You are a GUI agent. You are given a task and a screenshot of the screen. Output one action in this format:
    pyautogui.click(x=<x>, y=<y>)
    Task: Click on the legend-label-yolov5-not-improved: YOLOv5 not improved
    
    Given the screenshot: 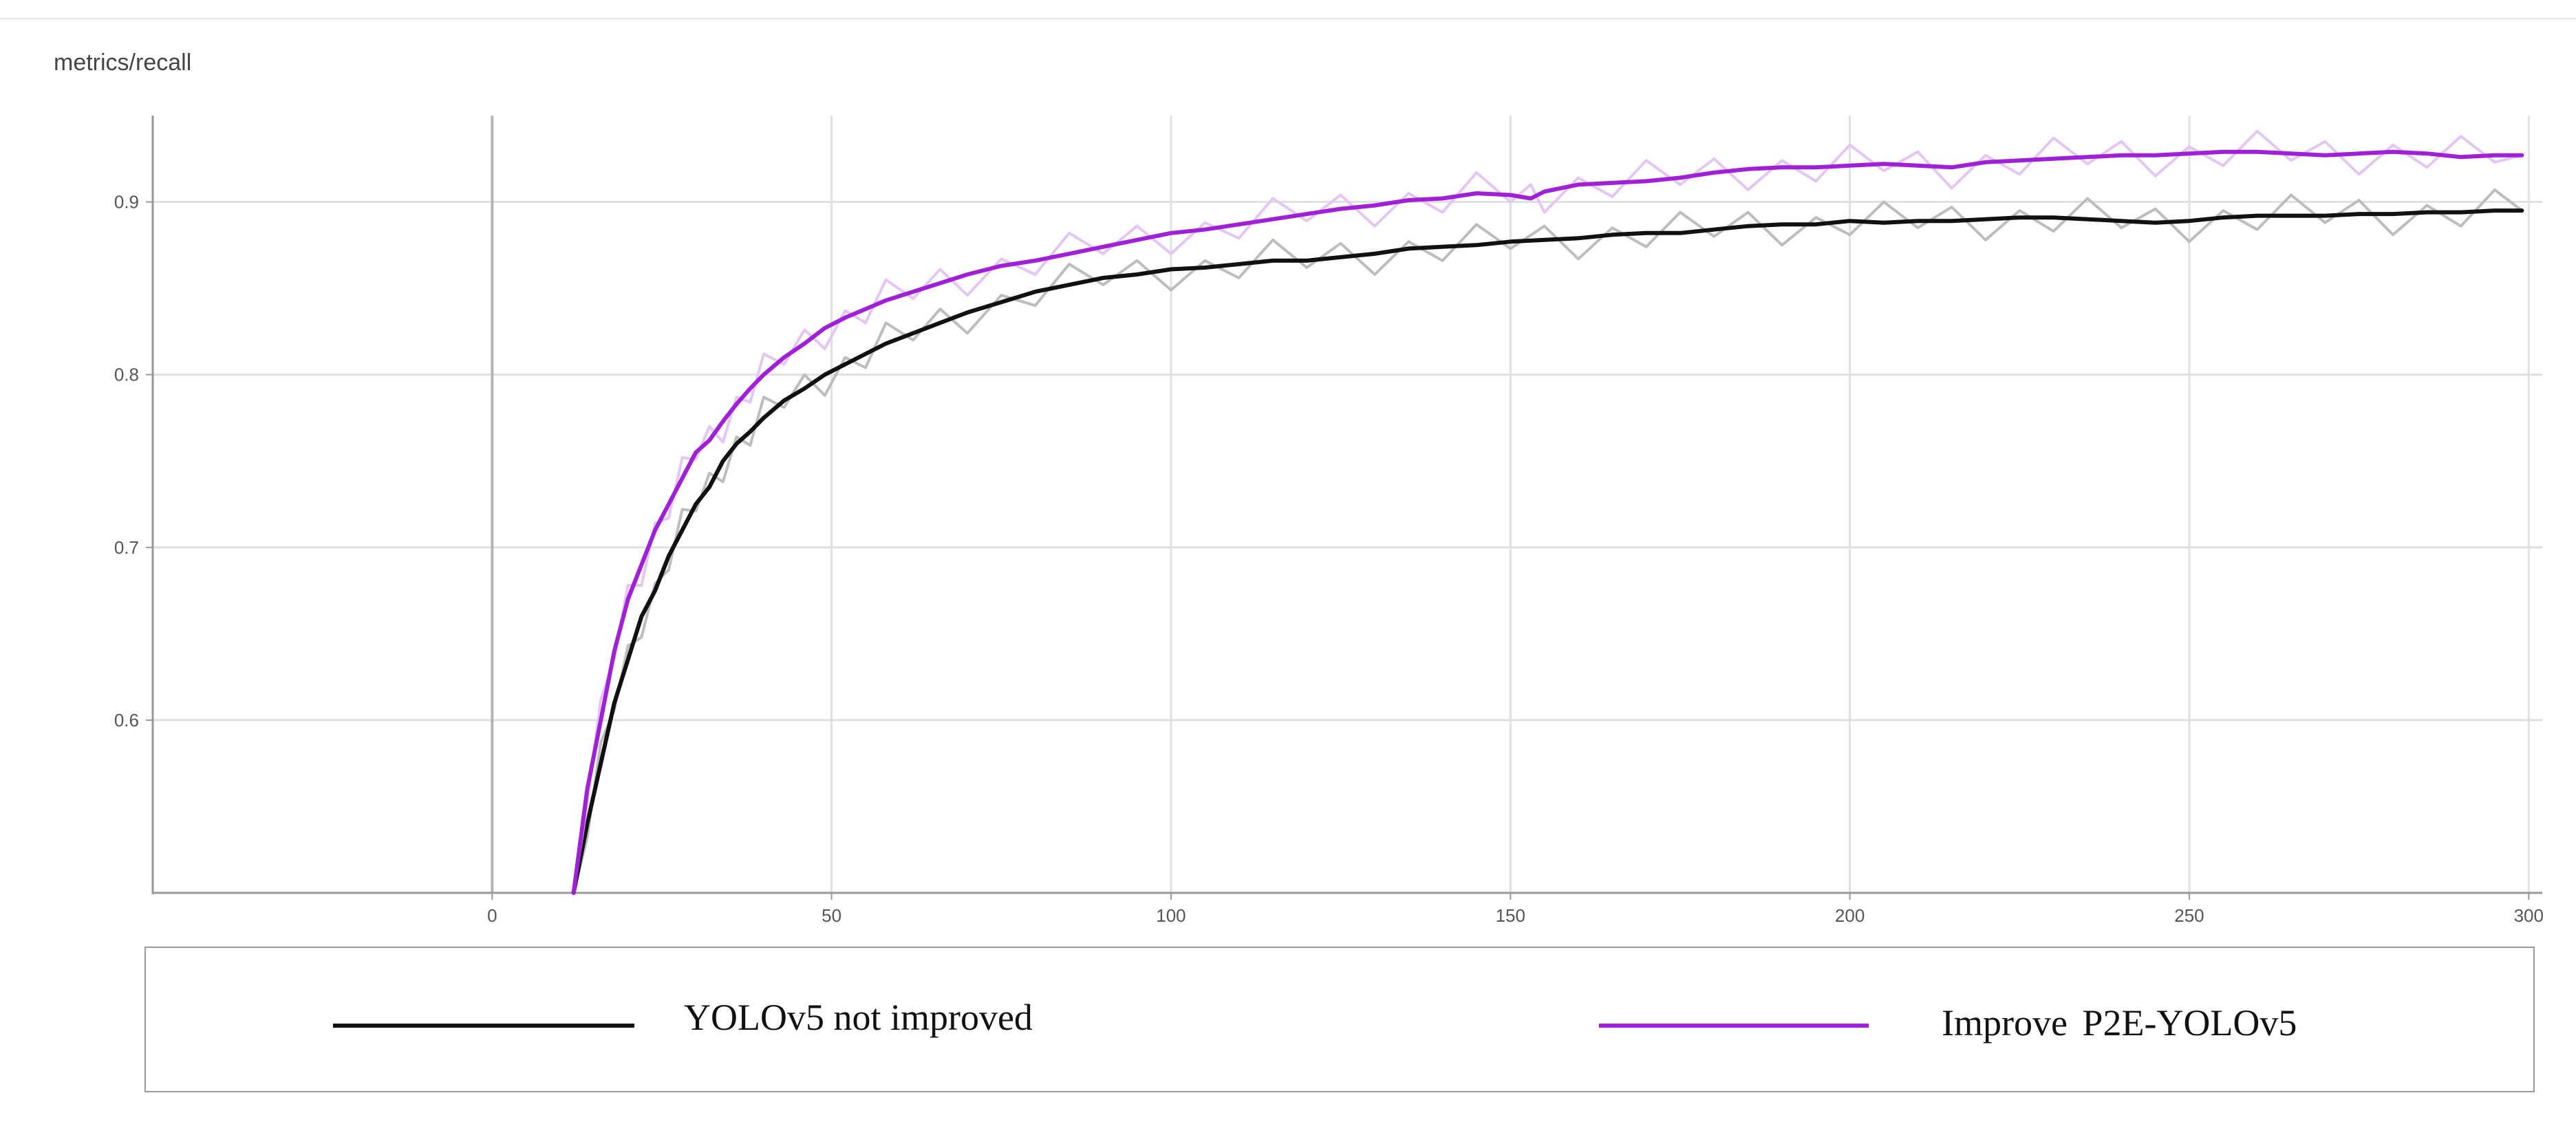 What is the action you would take?
    pyautogui.click(x=858, y=1017)
    